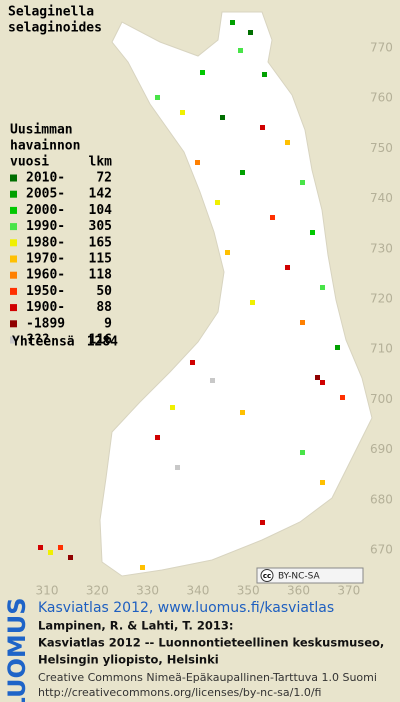  I want to click on legend-count: 104, so click(101, 210).